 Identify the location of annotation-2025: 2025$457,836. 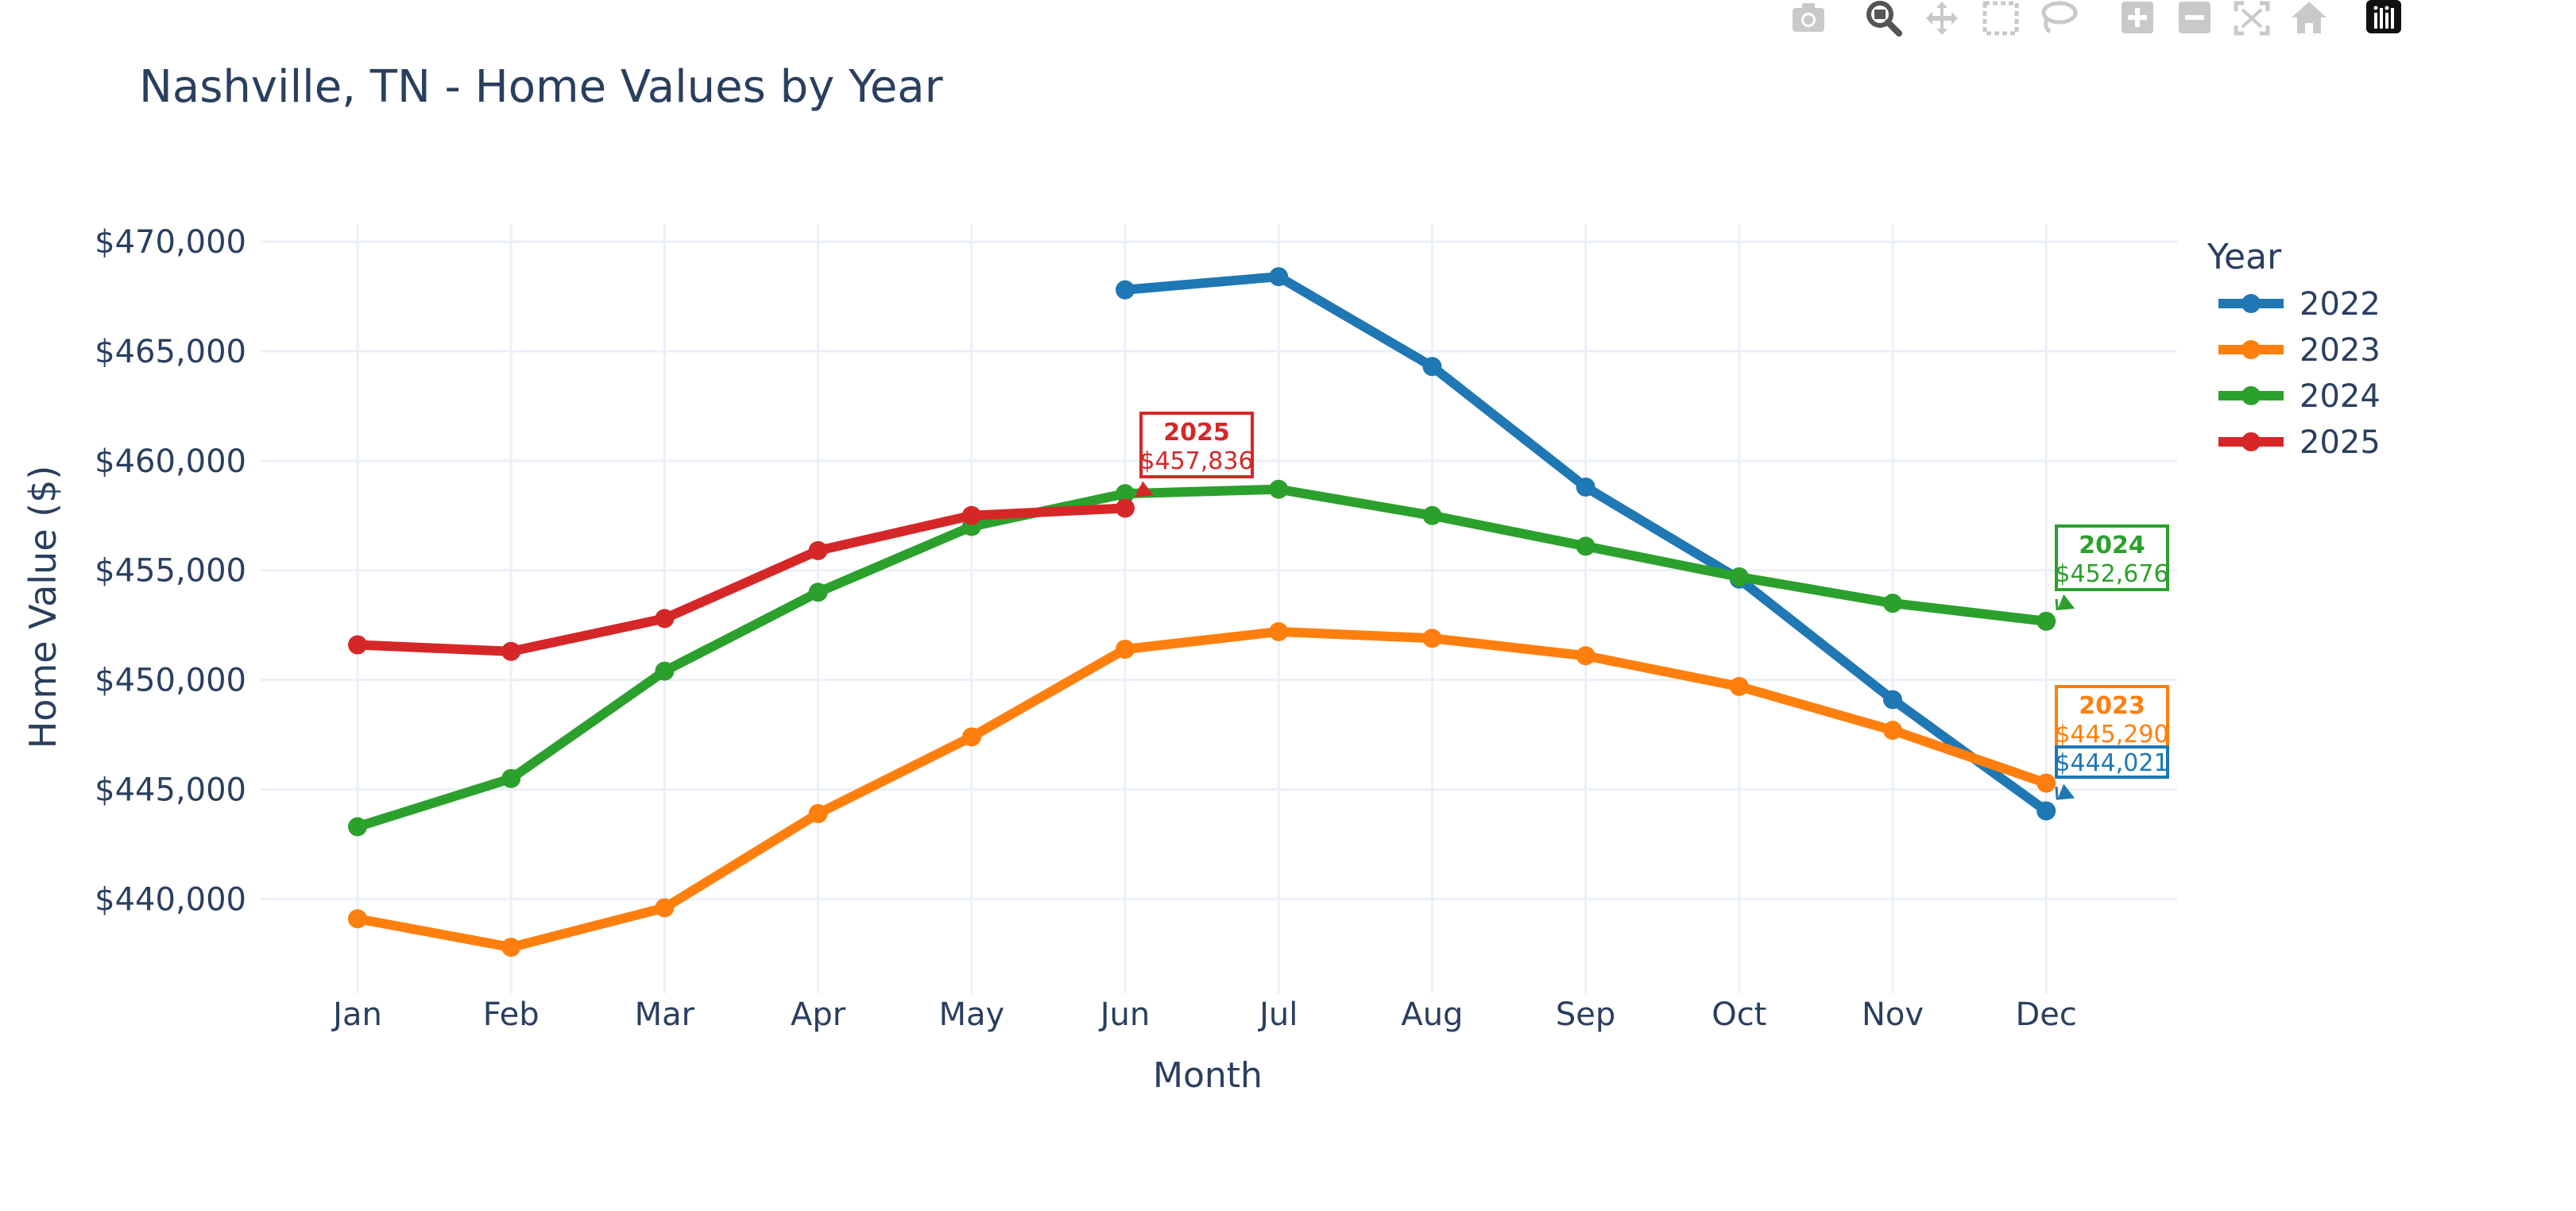
(1194, 455).